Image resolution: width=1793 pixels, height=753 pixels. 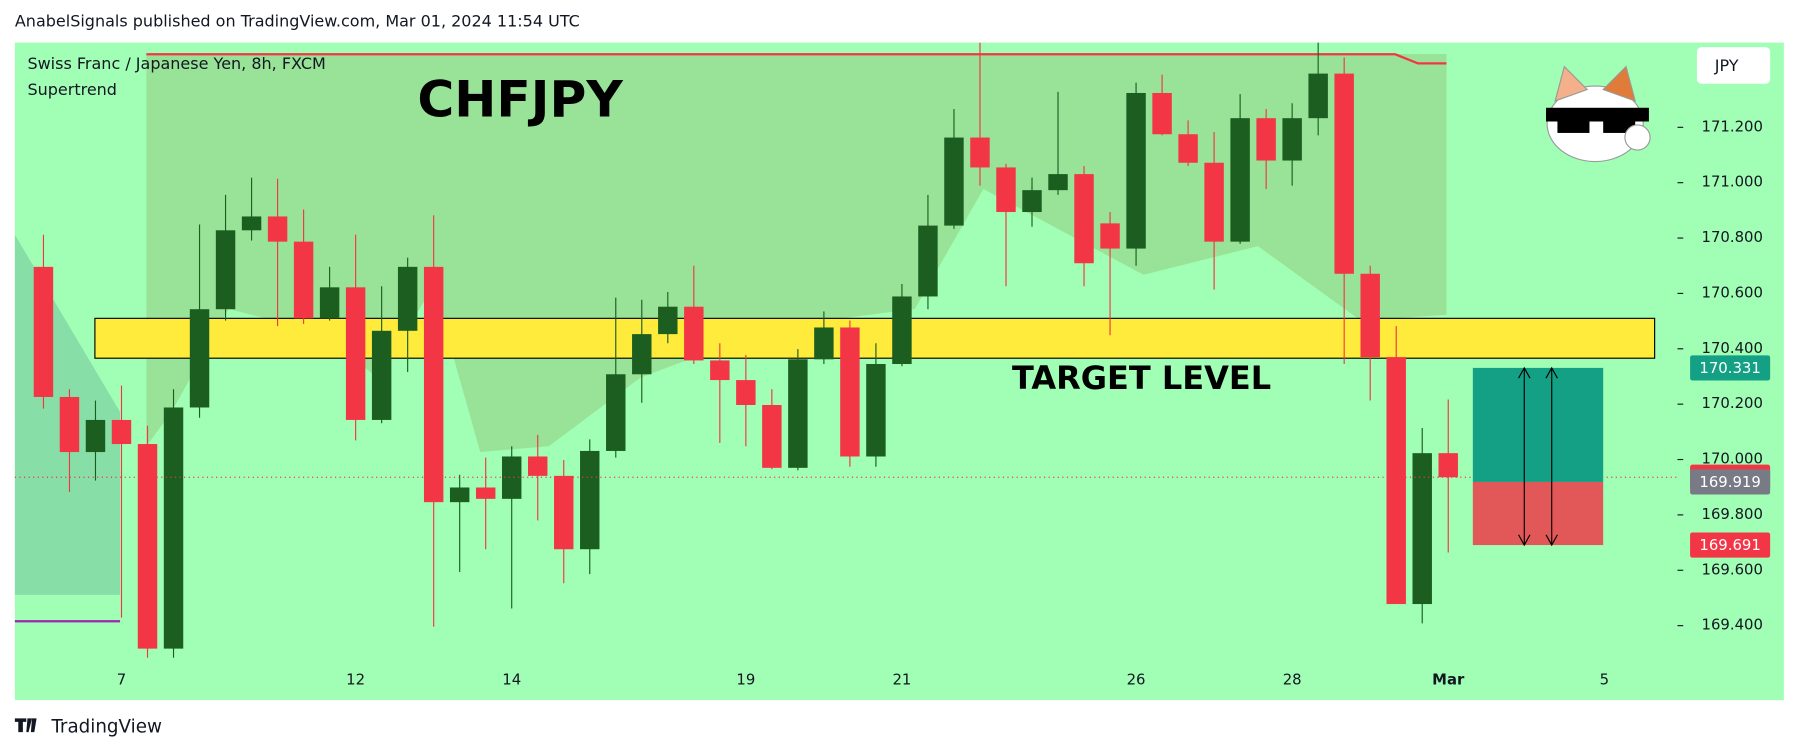 I want to click on indicator-name: Supertrend, so click(x=72, y=89).